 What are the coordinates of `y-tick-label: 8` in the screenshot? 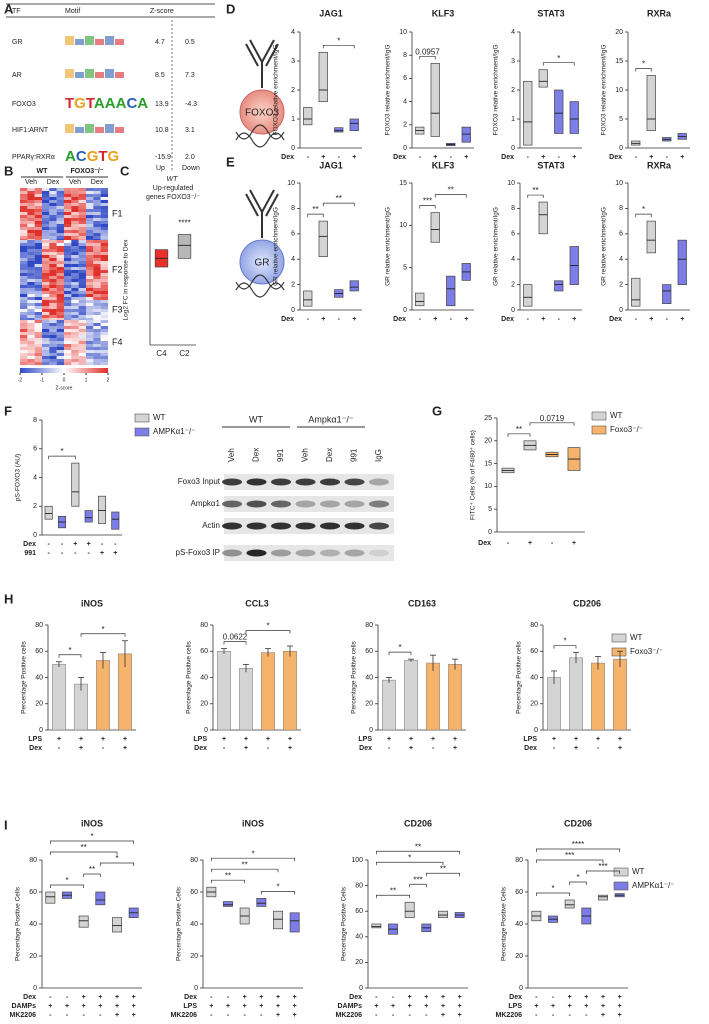 It's located at (621, 208).